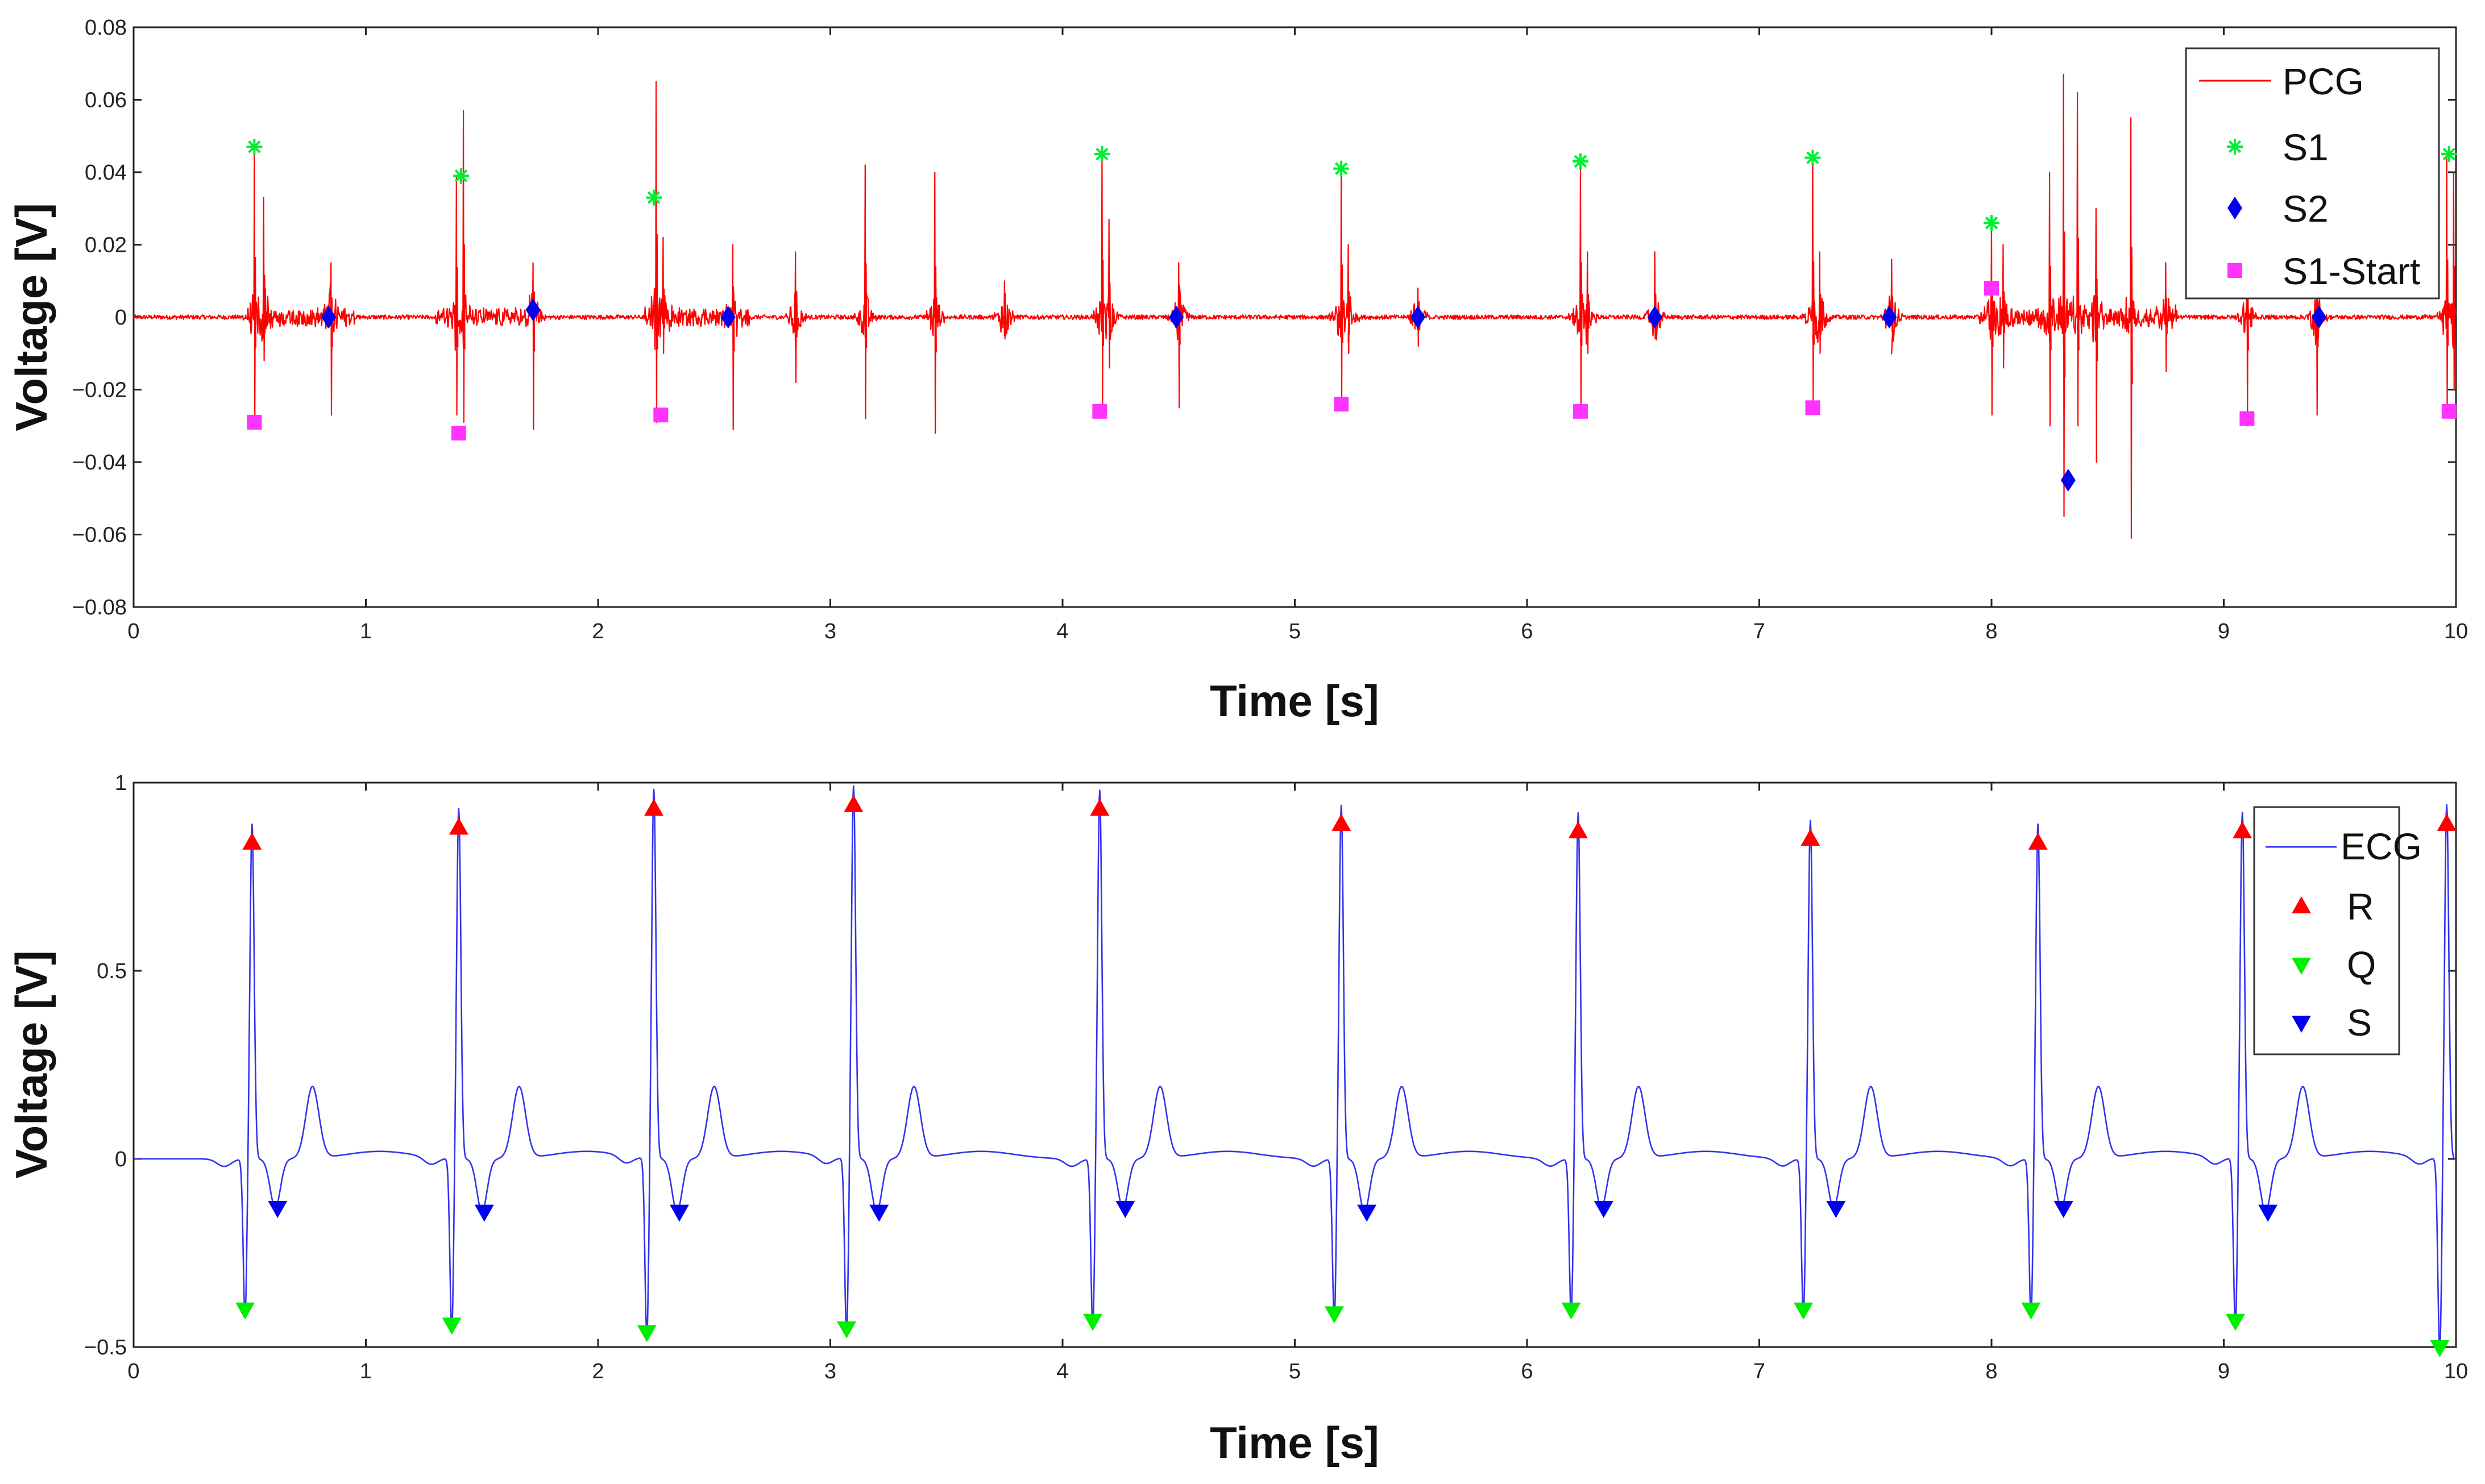  Describe the element at coordinates (2360, 907) in the screenshot. I see `ecg-legend-label-r: R` at that location.